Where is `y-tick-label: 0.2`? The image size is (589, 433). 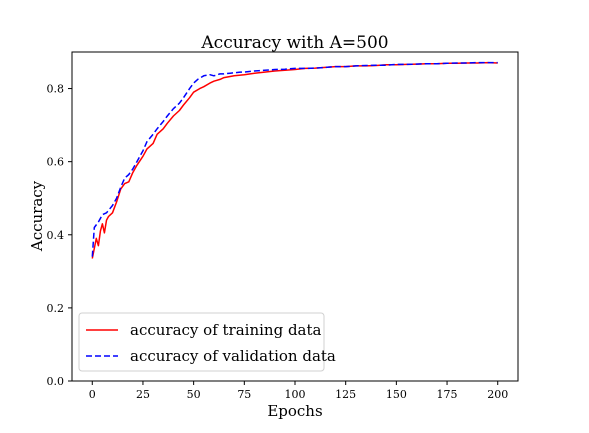
y-tick-label: 0.2 is located at coordinates (56, 308).